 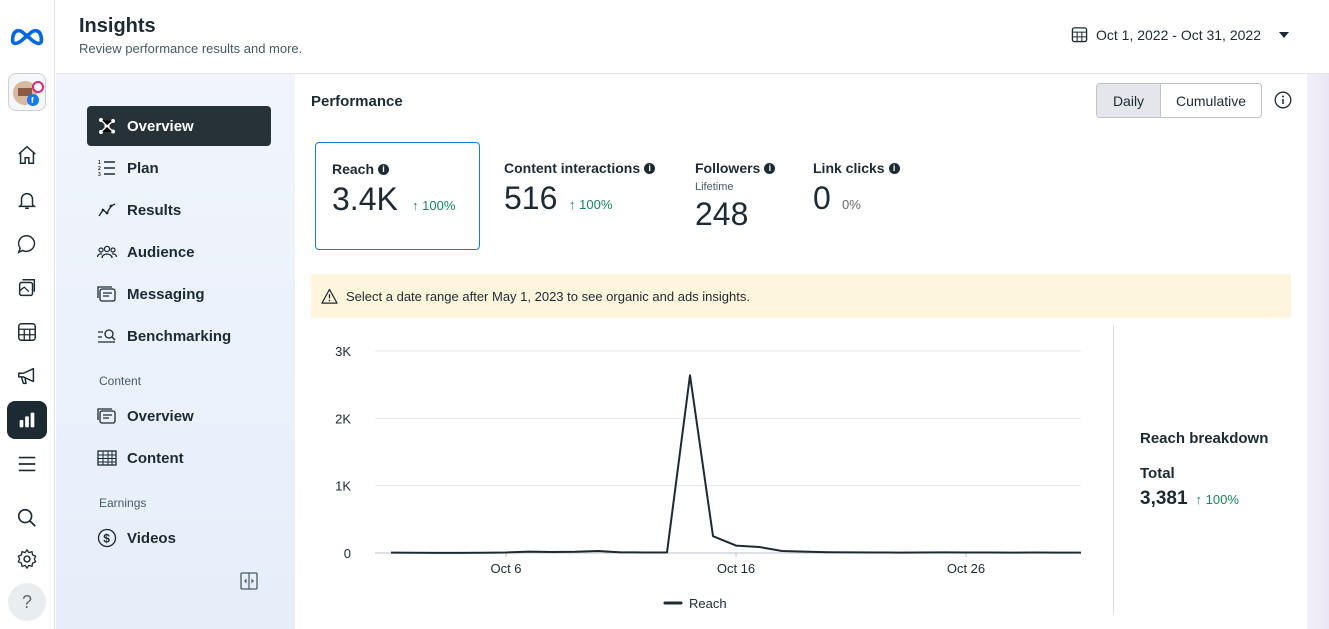 I want to click on reach-breakdown: Reach breakdown Total 3,381 ↑ 100%, so click(x=1204, y=470).